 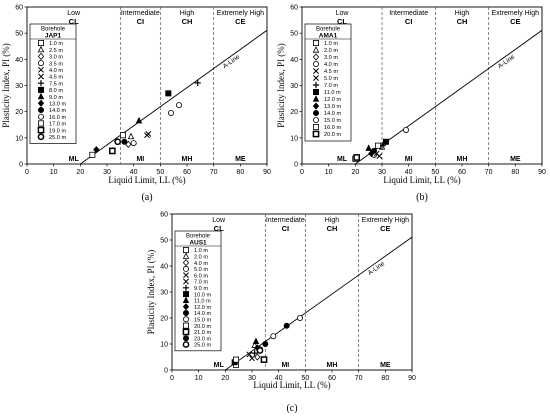 What do you see at coordinates (50, 43) in the screenshot?
I see `legend-item: 1.0 m` at bounding box center [50, 43].